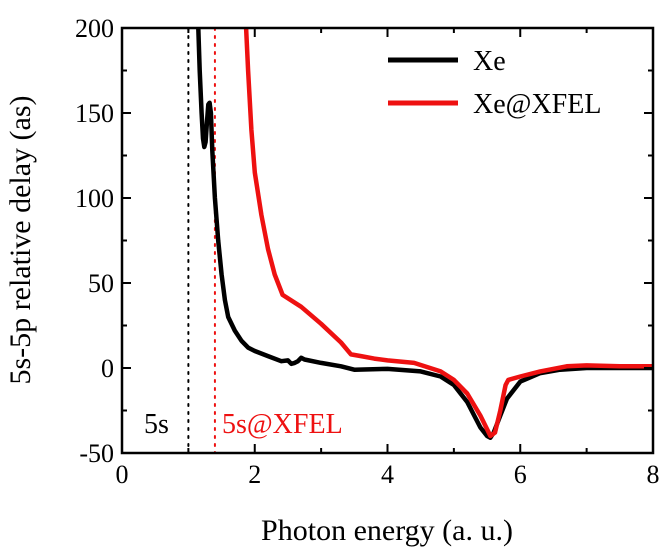 Image resolution: width=661 pixels, height=552 pixels. What do you see at coordinates (387, 530) in the screenshot?
I see `x-axis-title: Photon energy (a. u.)` at bounding box center [387, 530].